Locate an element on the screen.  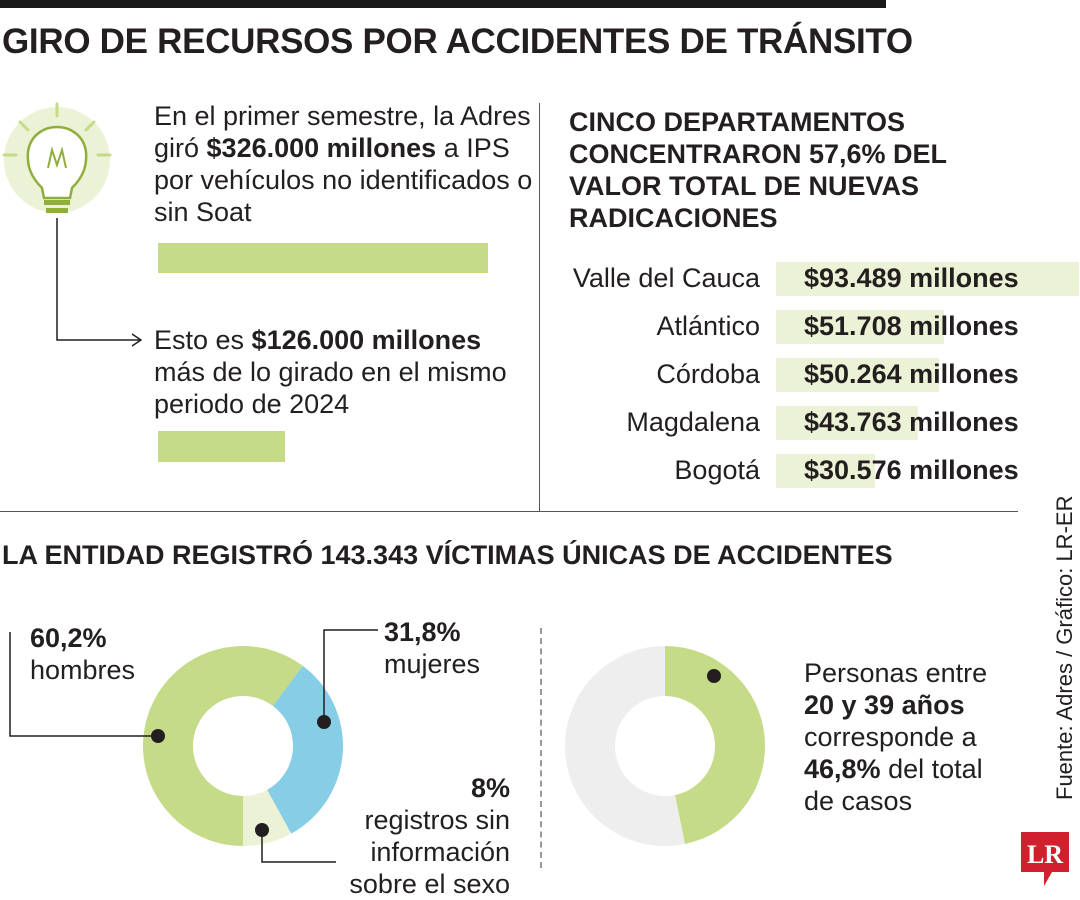
dept-name: Magdalena is located at coordinates (693, 422).